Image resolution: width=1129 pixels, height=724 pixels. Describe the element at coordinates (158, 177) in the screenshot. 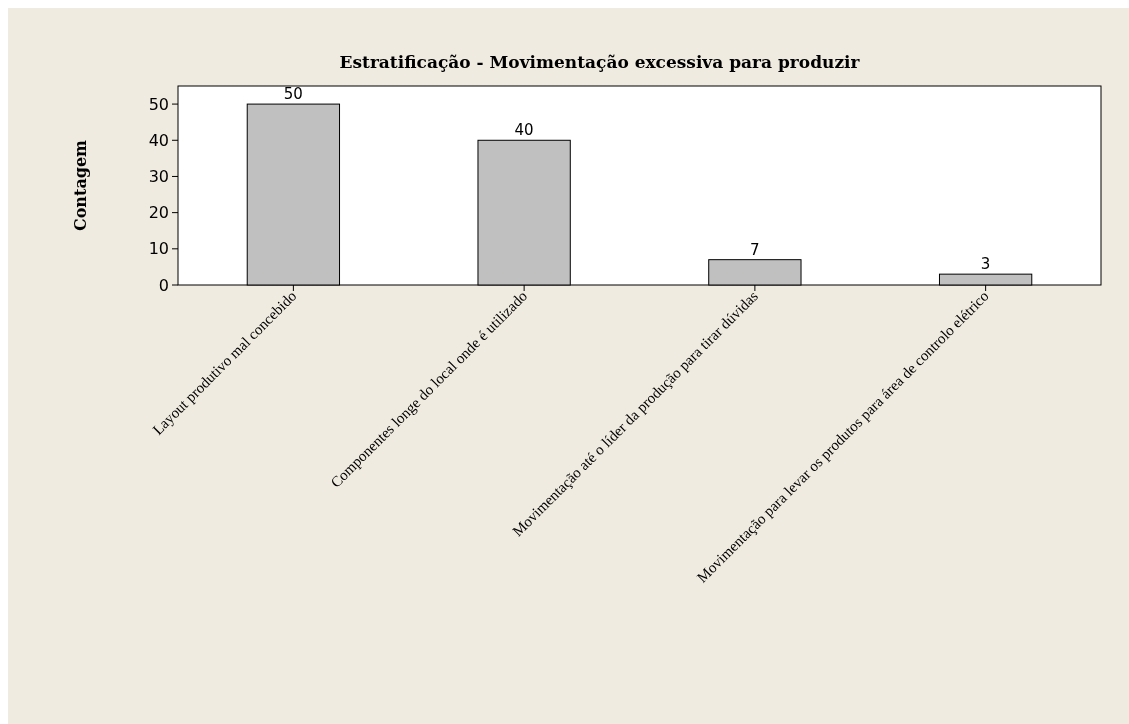

I see `y-tick-label: 30` at that location.